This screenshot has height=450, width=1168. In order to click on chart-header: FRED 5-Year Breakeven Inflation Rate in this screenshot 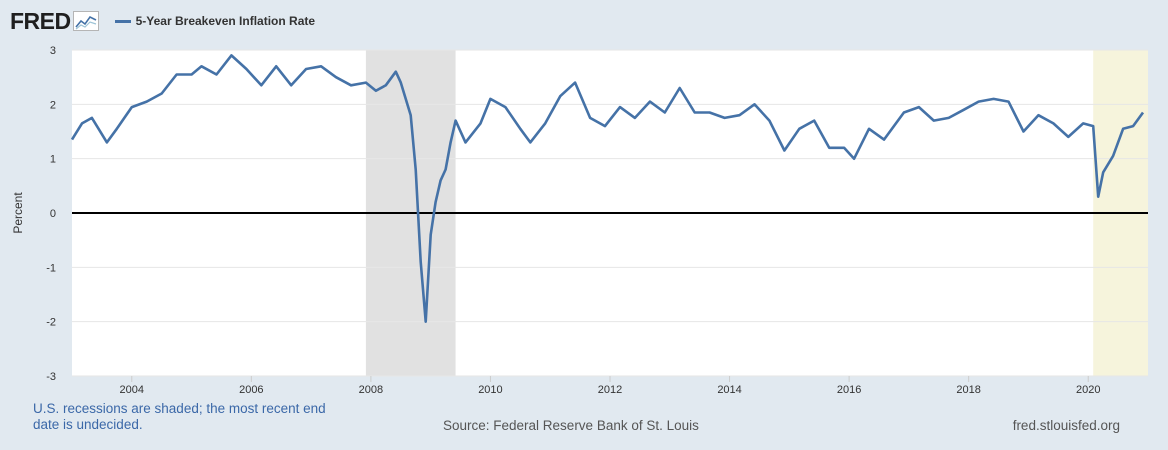, I will do `click(162, 21)`.